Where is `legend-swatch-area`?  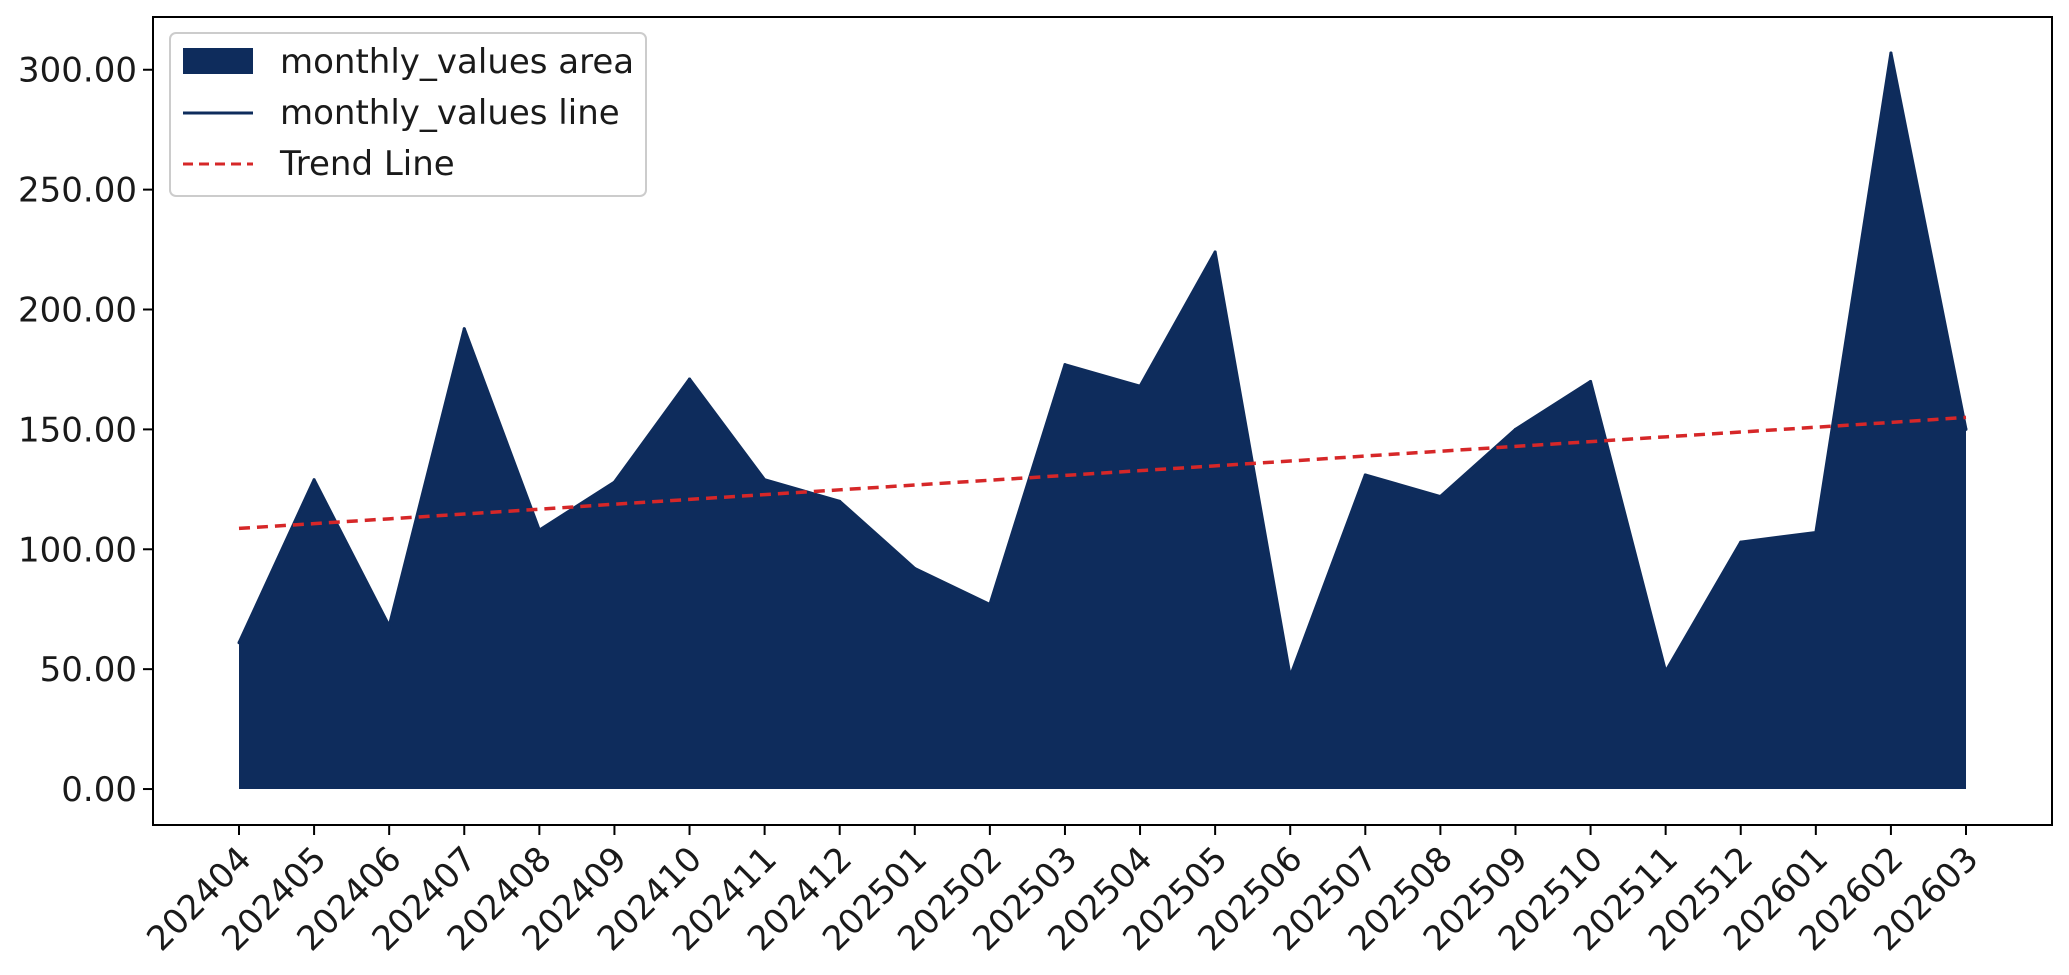
legend-swatch-area is located at coordinates (218, 61).